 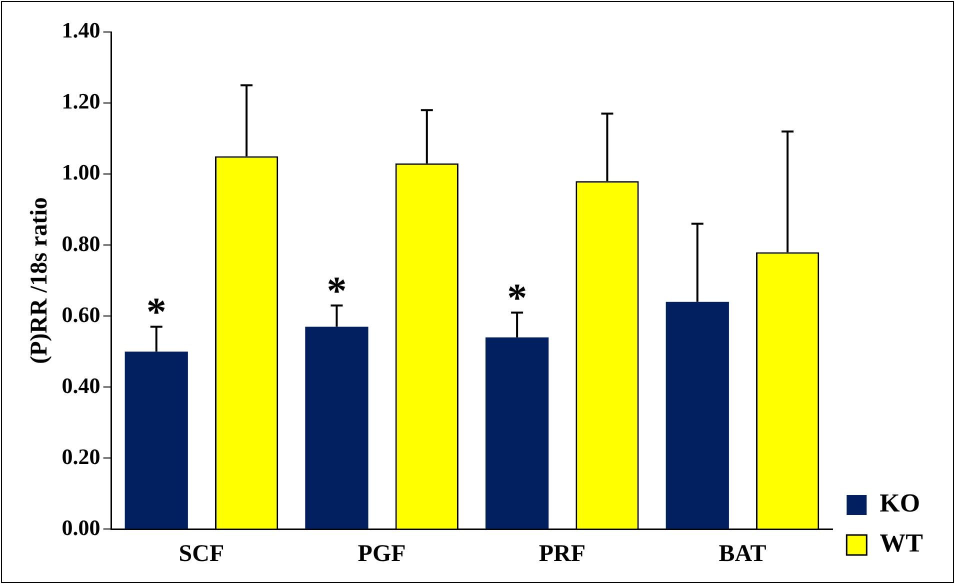 What do you see at coordinates (201, 553) in the screenshot?
I see `x-tick-label: SCF` at bounding box center [201, 553].